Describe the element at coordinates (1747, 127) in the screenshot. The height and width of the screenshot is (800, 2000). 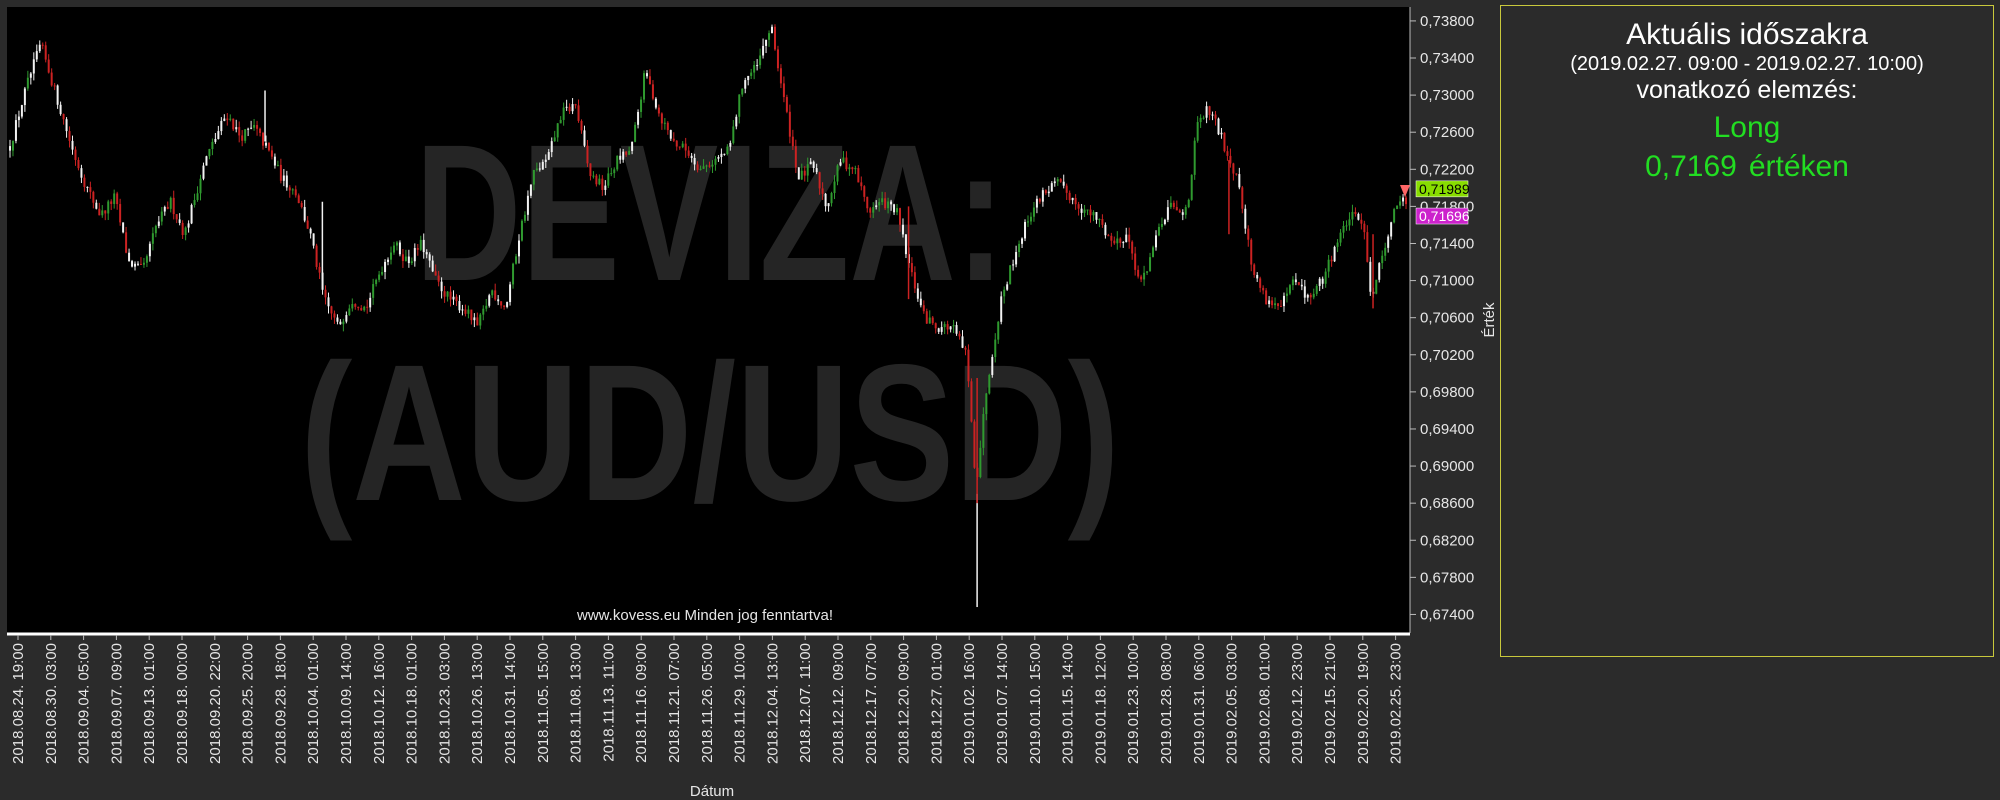
I see `analysis-direction: Long` at that location.